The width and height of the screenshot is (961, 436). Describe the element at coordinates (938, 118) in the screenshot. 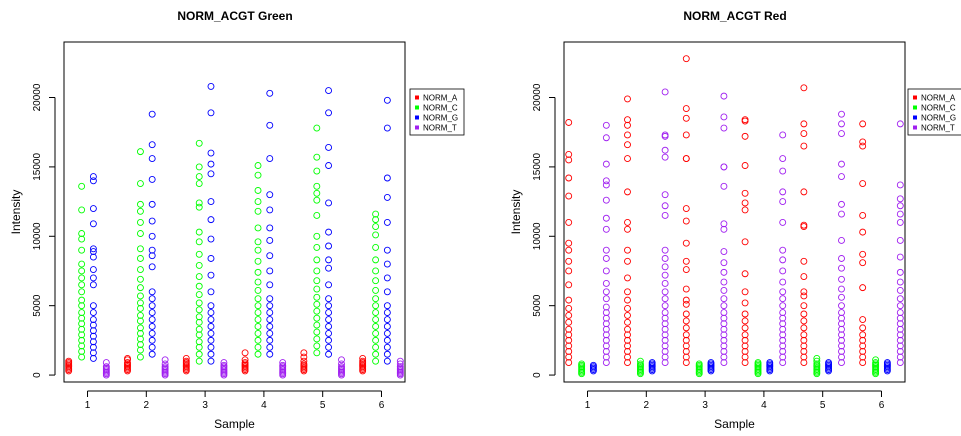

I see `legend-label: NORM_G` at that location.